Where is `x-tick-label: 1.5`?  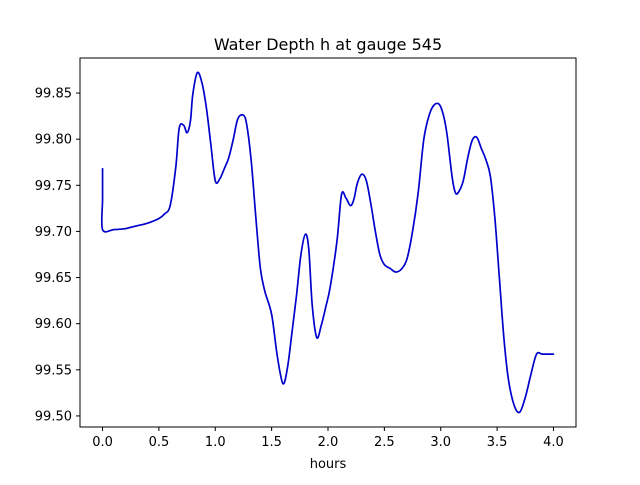
x-tick-label: 1.5 is located at coordinates (271, 442).